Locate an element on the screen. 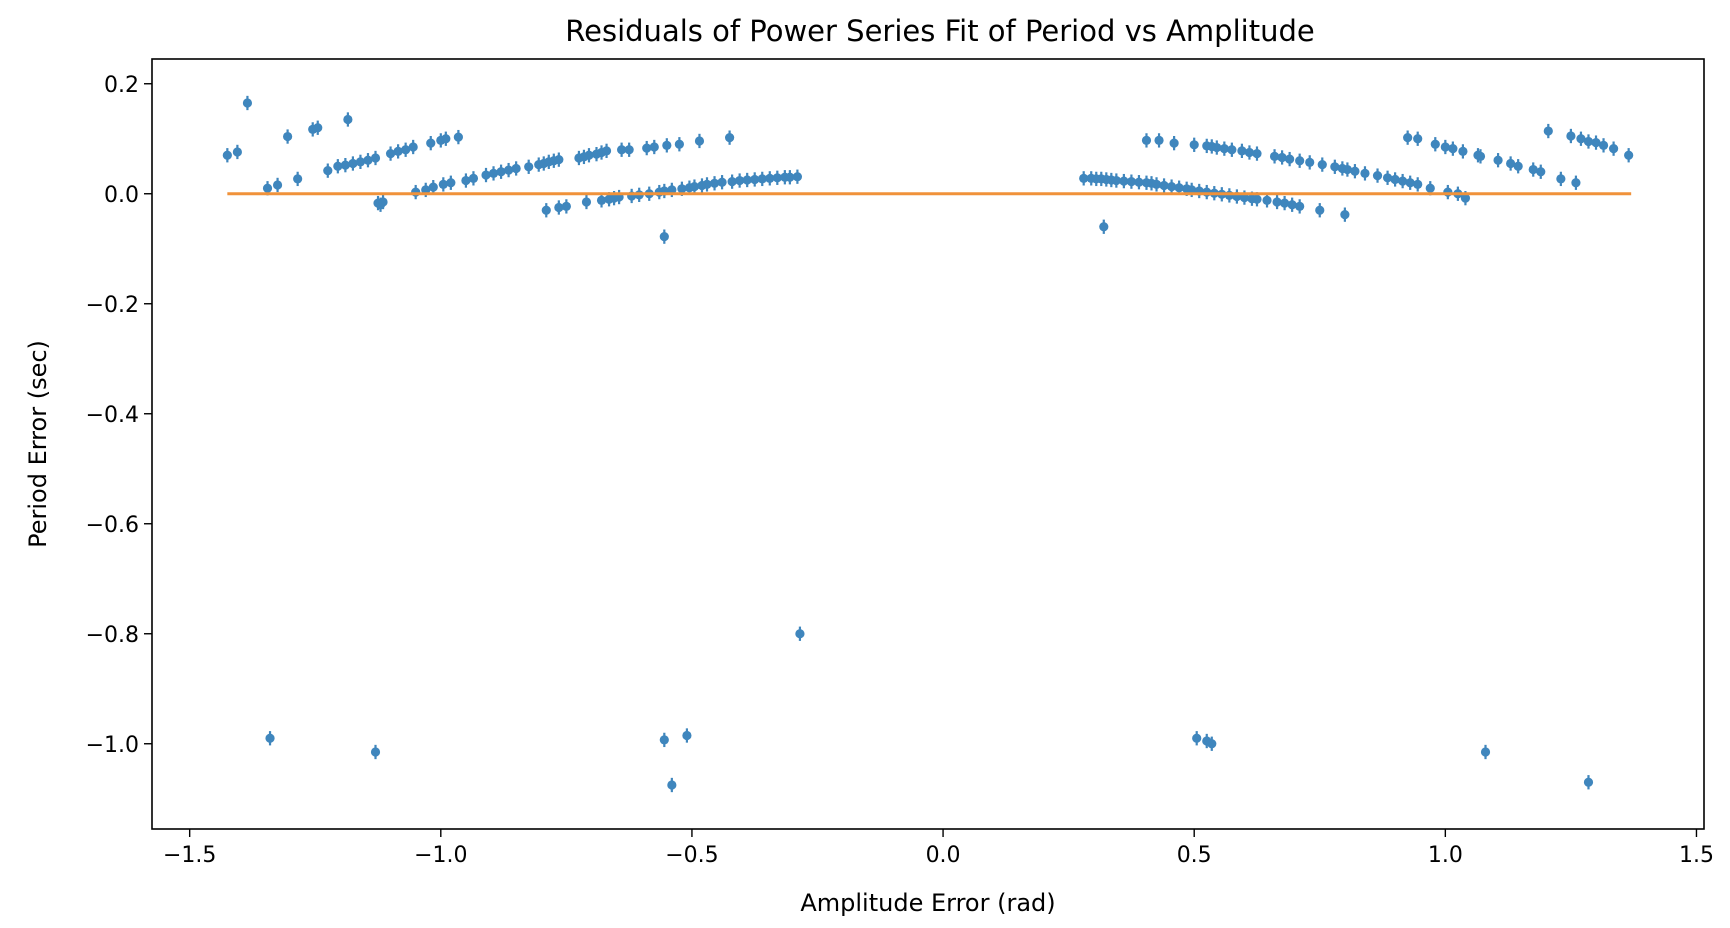 The width and height of the screenshot is (1730, 928). y-tick-label: −0.2 is located at coordinates (112, 305).